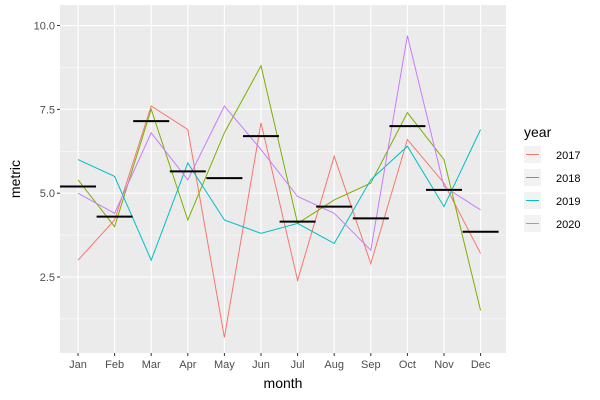 The width and height of the screenshot is (600, 400). Describe the element at coordinates (334, 365) in the screenshot. I see `x-tick-label: Aug` at that location.